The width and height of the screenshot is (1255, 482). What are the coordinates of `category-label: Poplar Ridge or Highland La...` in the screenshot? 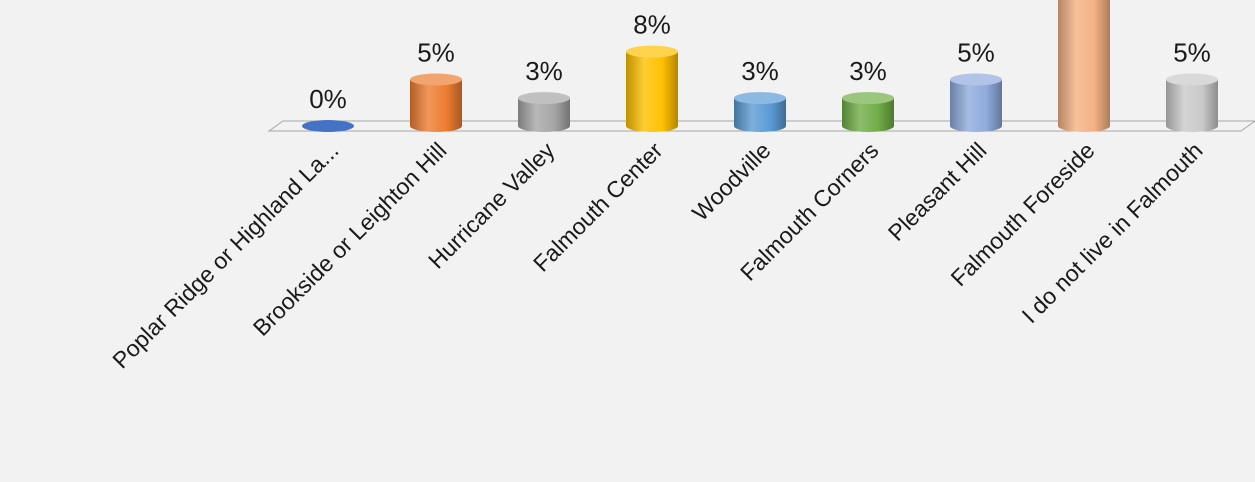 It's located at (225, 255).